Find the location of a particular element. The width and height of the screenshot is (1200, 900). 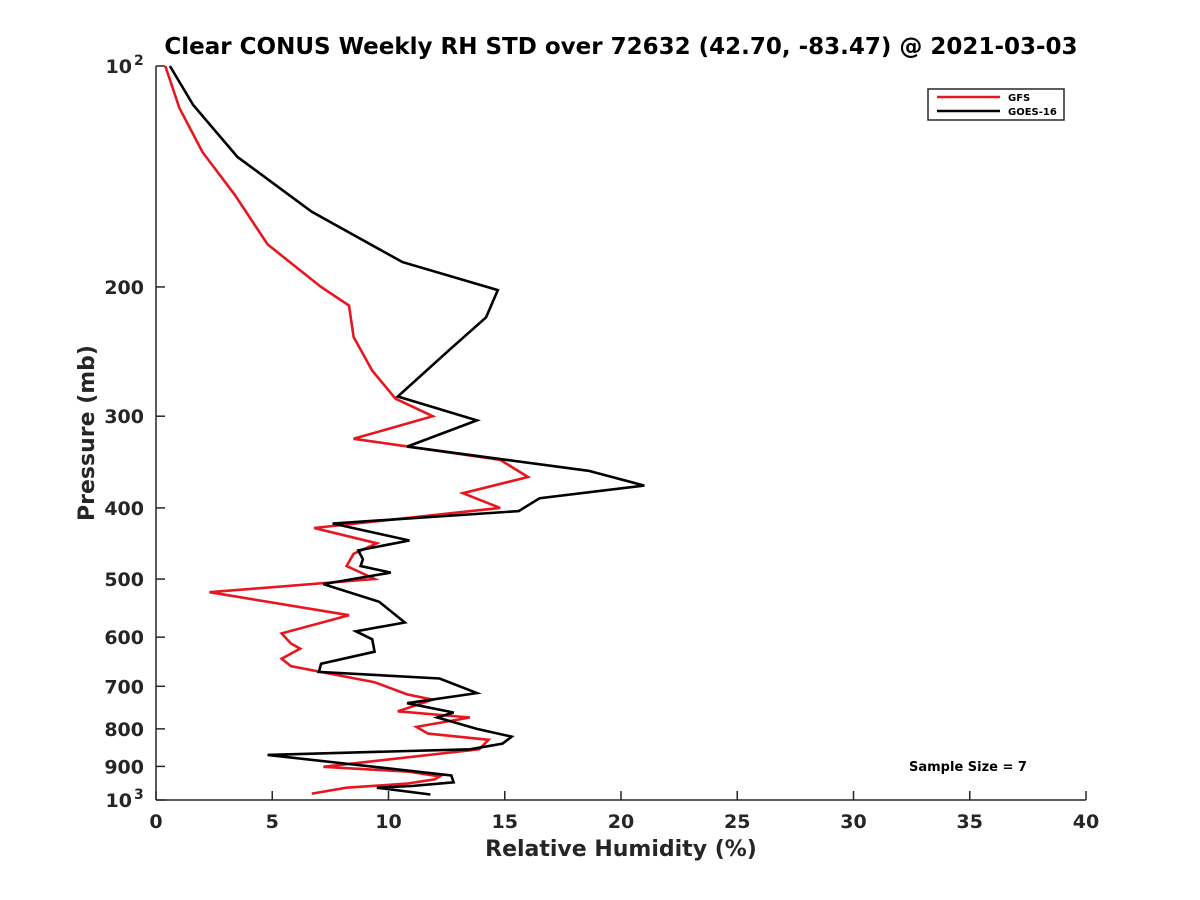

x-tick-label: 25 is located at coordinates (737, 822).